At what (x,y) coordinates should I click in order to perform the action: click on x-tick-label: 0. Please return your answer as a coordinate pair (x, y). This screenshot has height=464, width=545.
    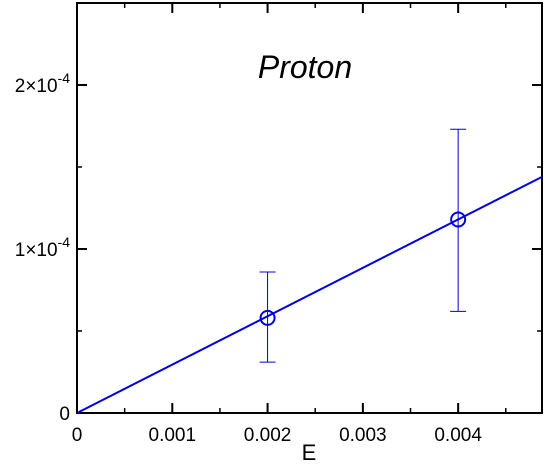
    Looking at the image, I should click on (77, 435).